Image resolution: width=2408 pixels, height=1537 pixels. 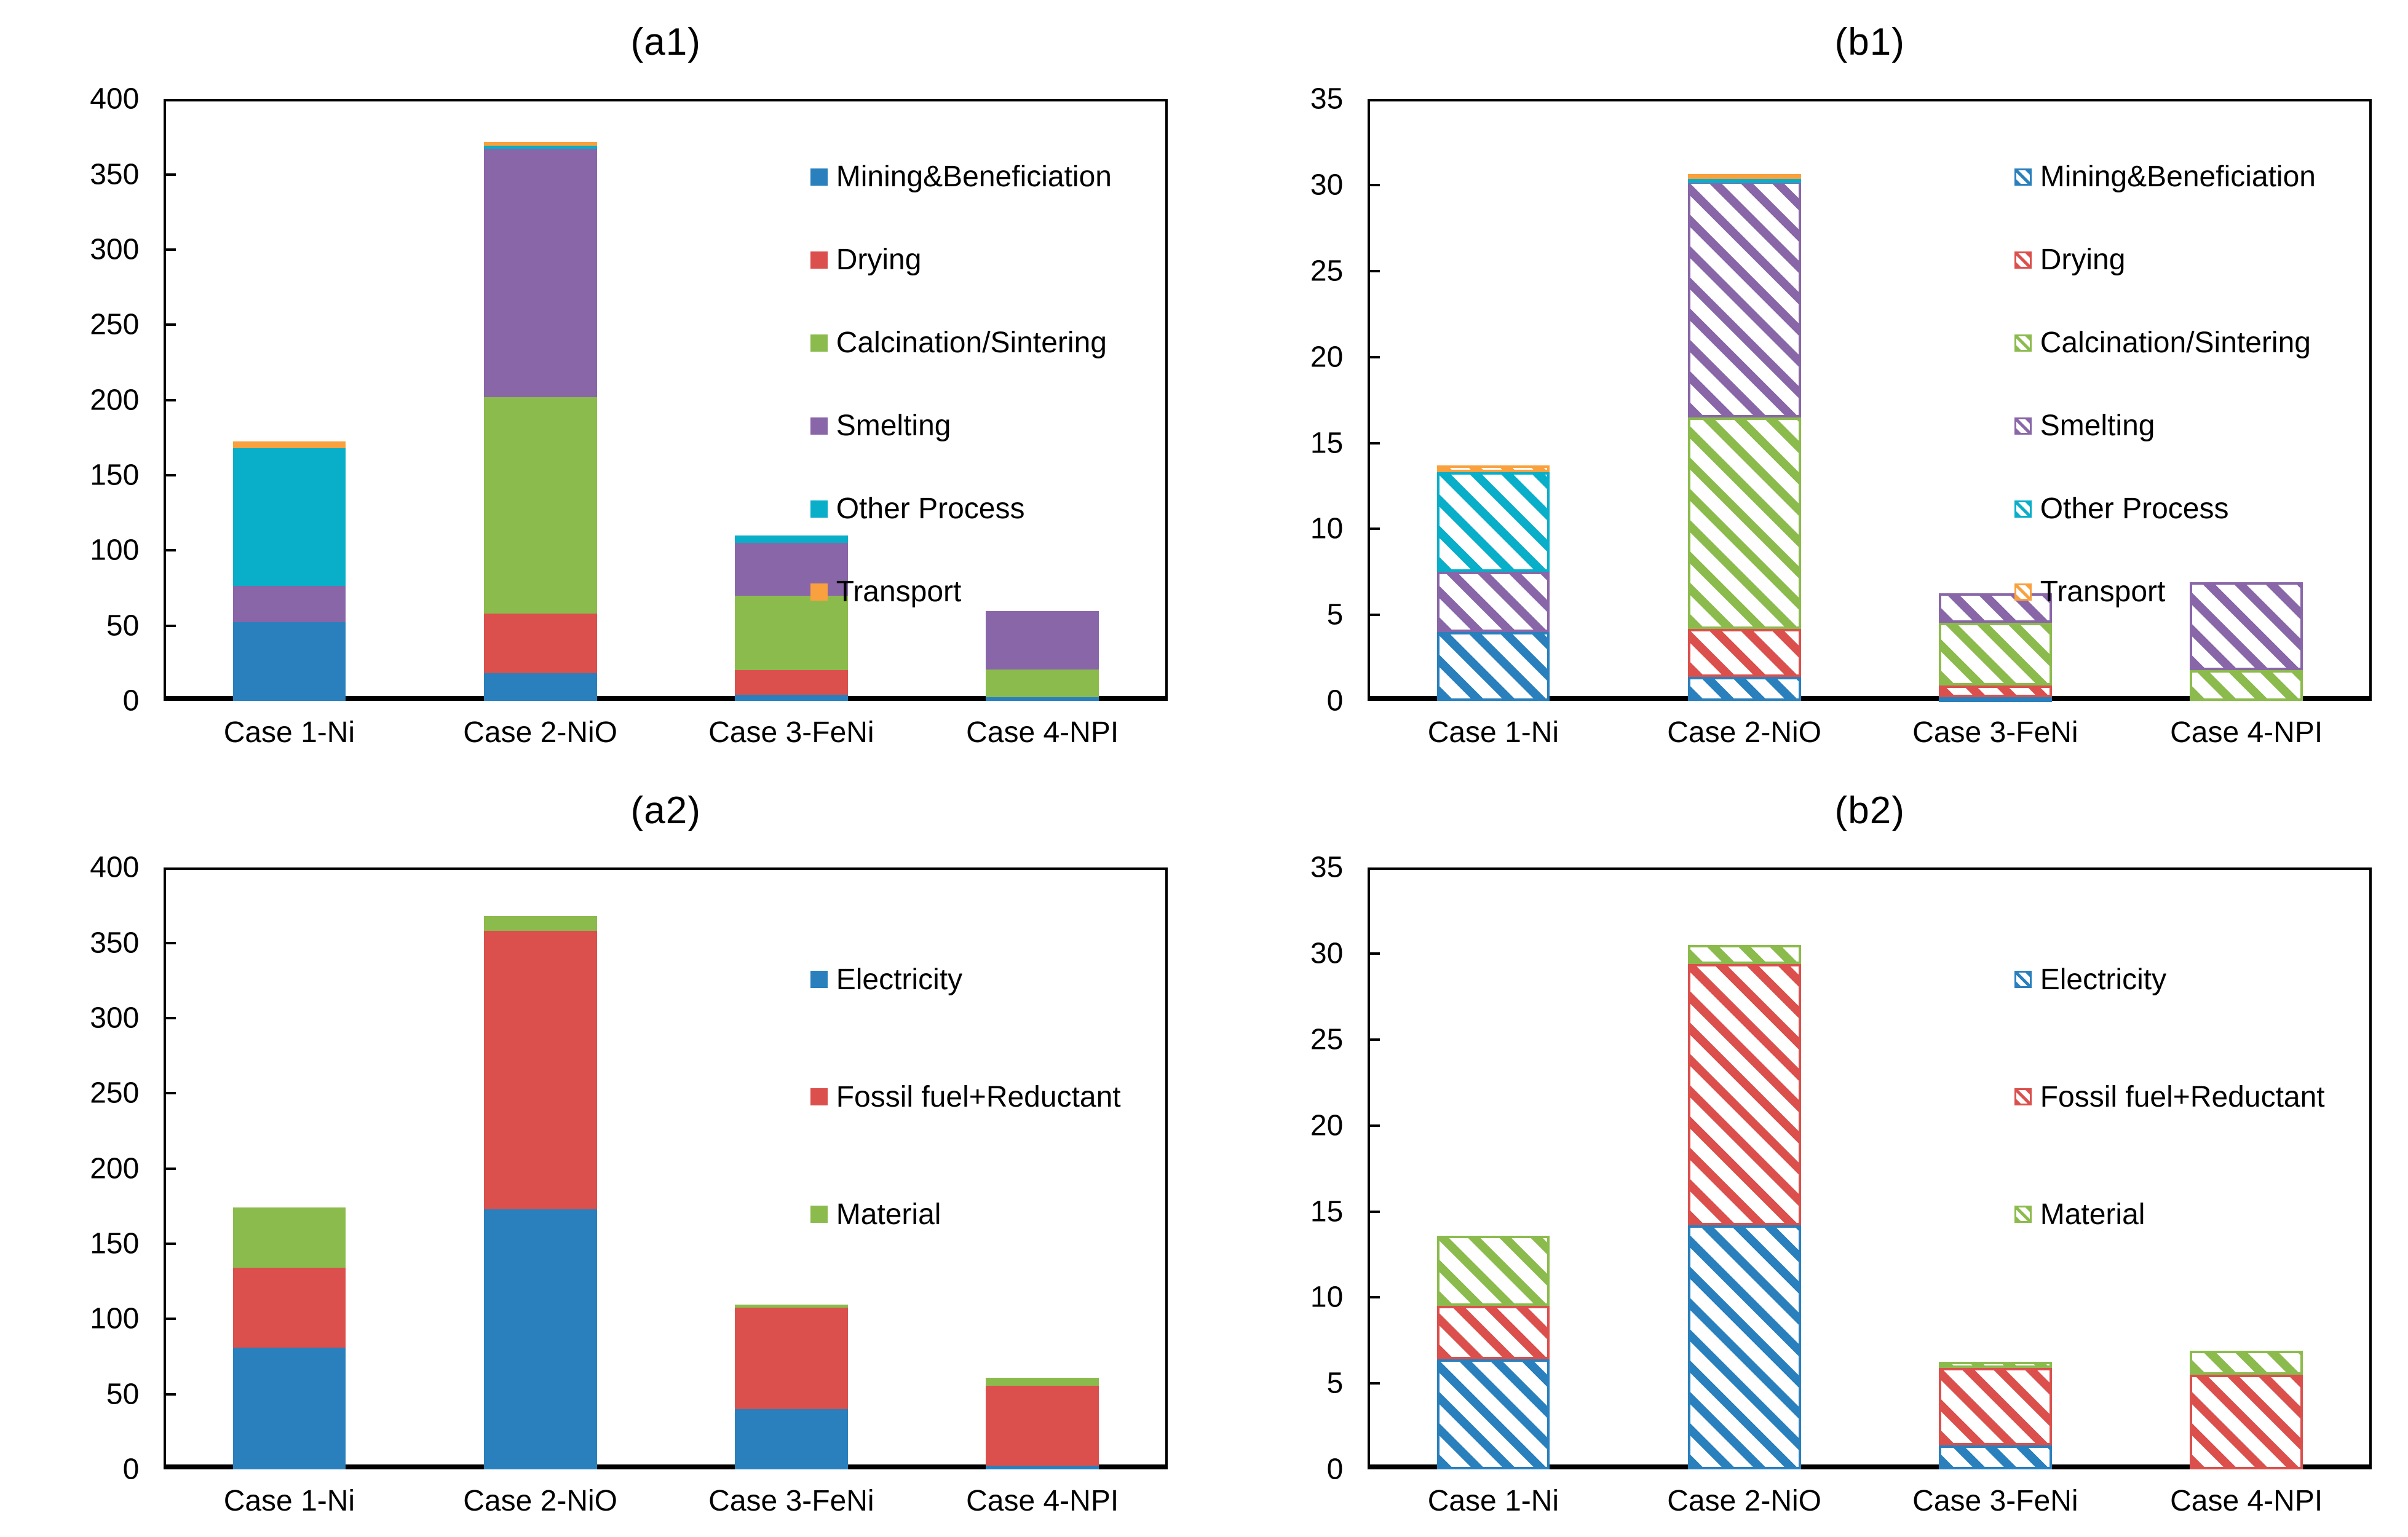 What do you see at coordinates (1744, 688) in the screenshot?
I see `bar-segment-b1-Case 2-NiO-Mining&Beneficiation` at bounding box center [1744, 688].